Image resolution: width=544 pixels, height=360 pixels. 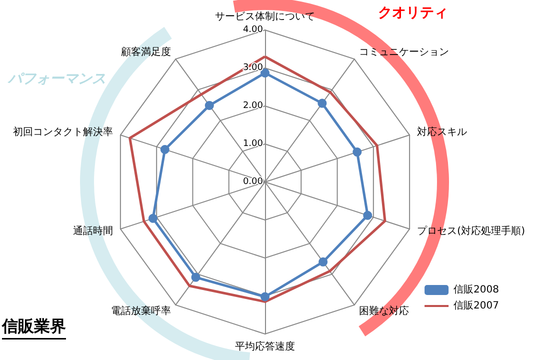 What do you see at coordinates (404, 52) in the screenshot?
I see `spoke-label: コミュニケーション` at bounding box center [404, 52].